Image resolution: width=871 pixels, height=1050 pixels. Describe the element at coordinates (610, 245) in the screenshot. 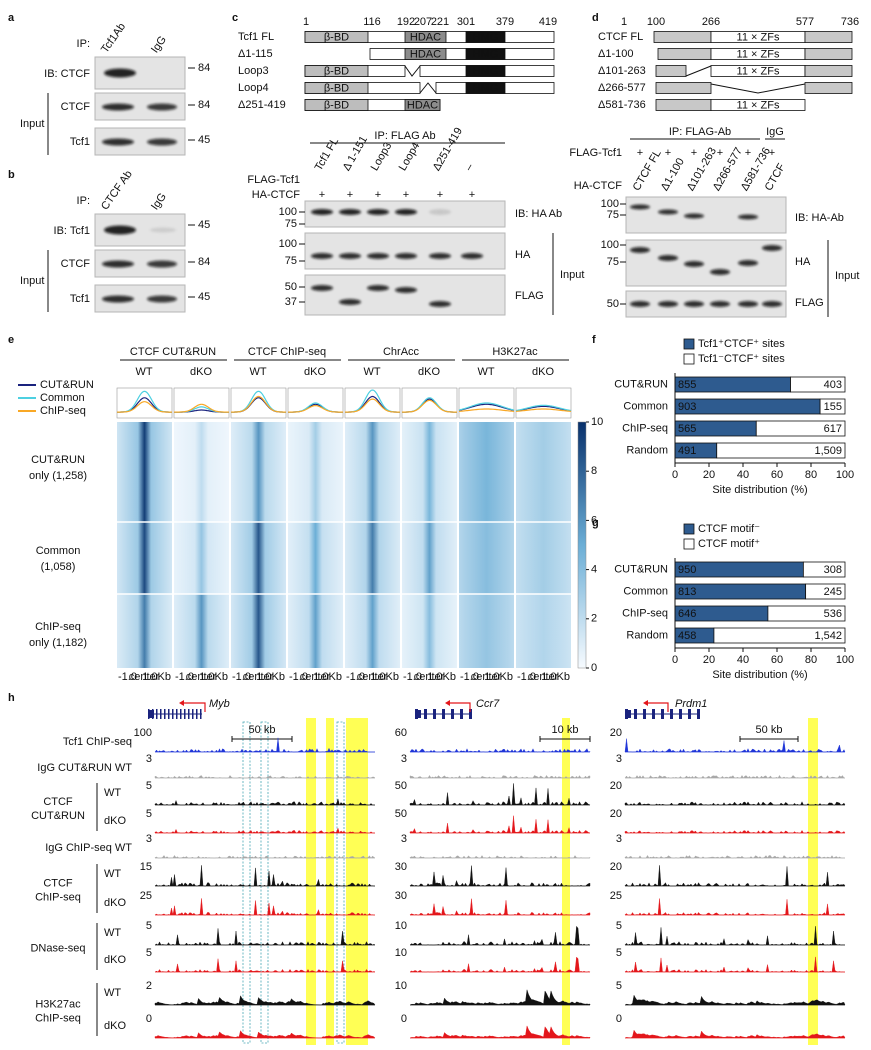

I see `size-marker: 100` at that location.